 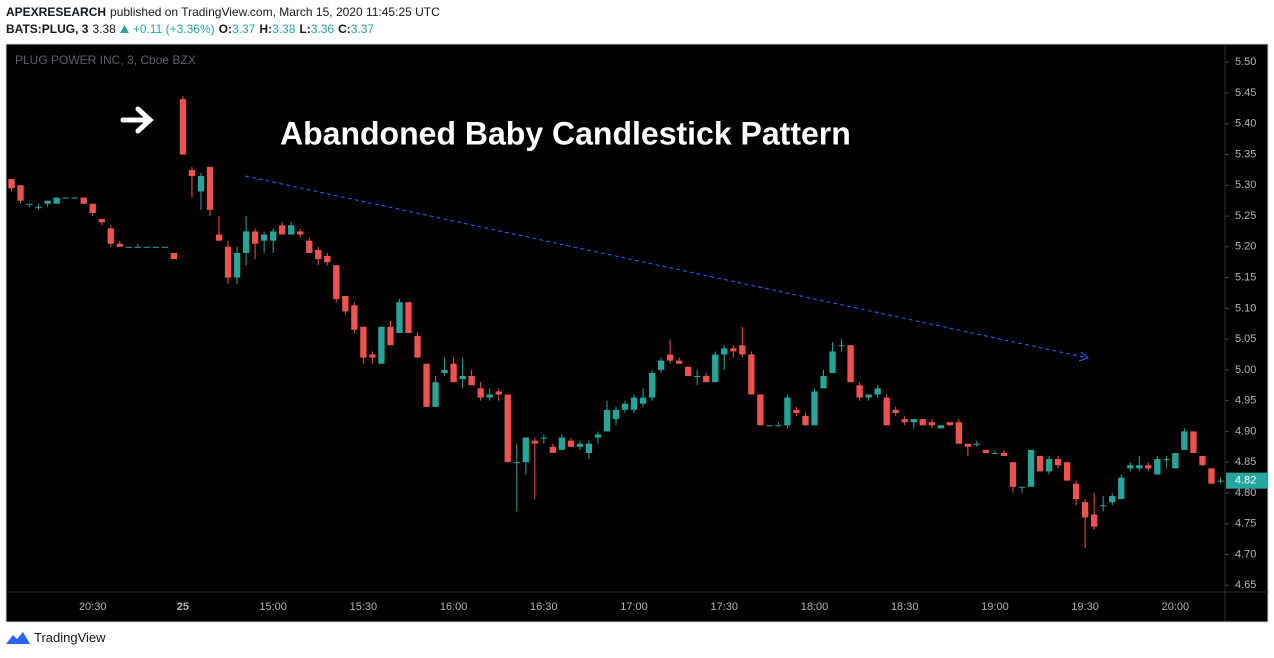 I want to click on x-tick-label: 18:00, so click(x=815, y=607).